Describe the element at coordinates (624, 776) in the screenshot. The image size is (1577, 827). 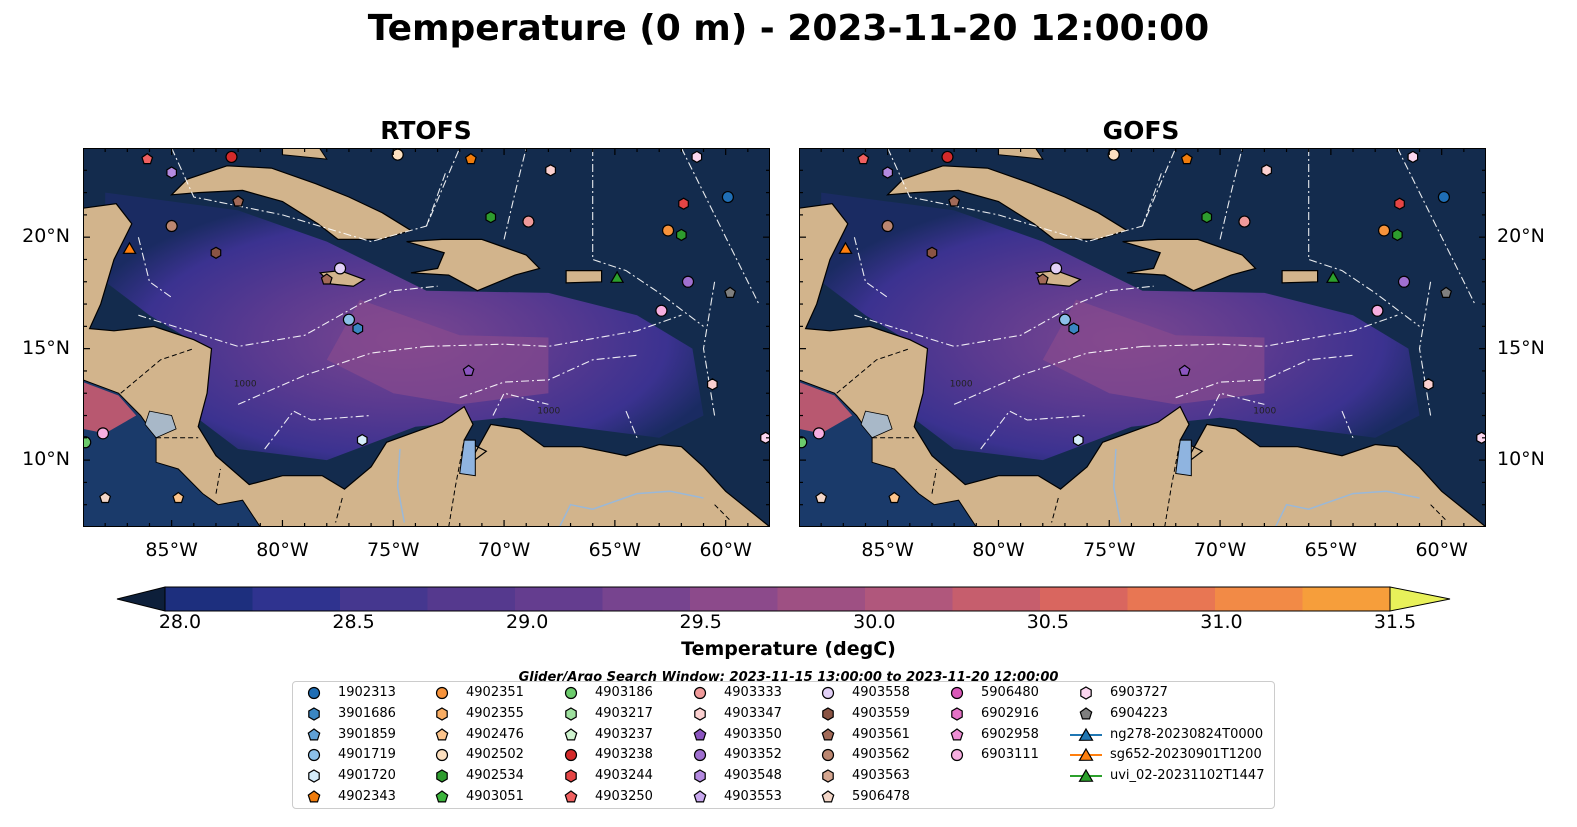
I see `legend-label: 4903244` at that location.